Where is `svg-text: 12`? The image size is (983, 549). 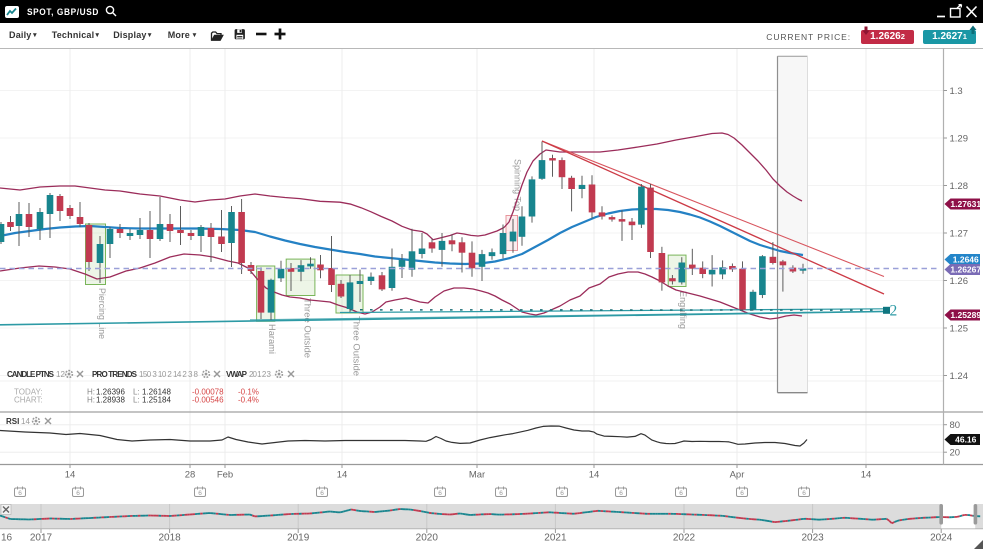
svg-text: 12 is located at coordinates (60, 374).